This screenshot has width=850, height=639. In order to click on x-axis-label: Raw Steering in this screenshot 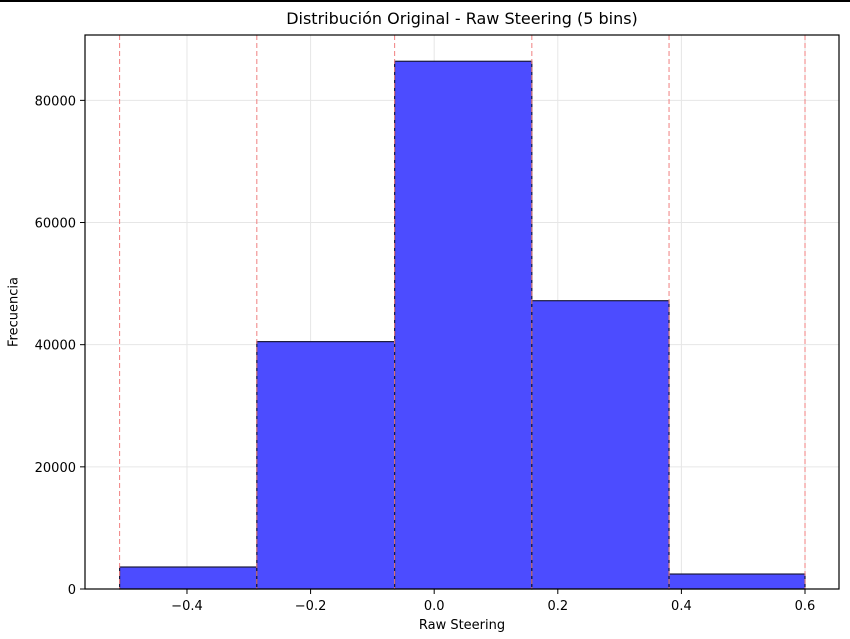, I will do `click(462, 625)`.